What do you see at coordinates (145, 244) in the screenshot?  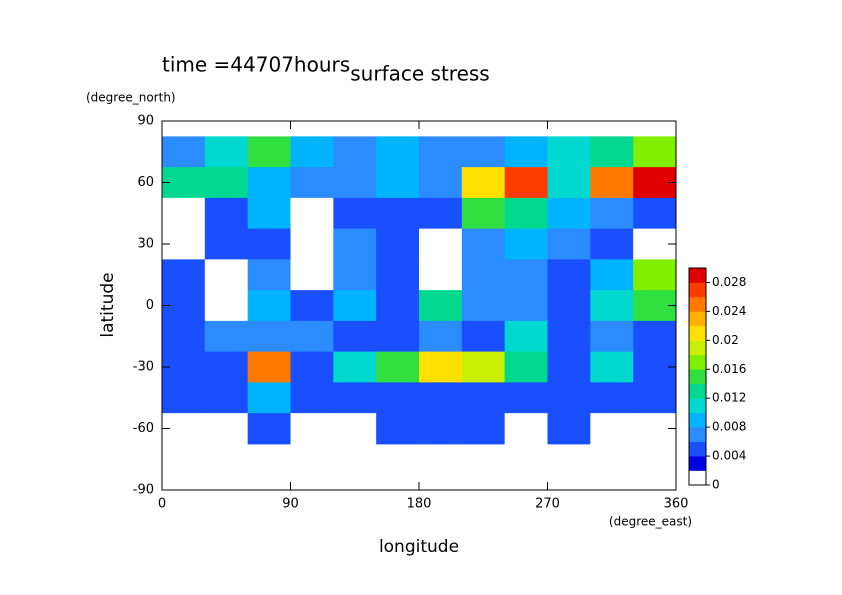 I see `y-tick-label: 30` at bounding box center [145, 244].